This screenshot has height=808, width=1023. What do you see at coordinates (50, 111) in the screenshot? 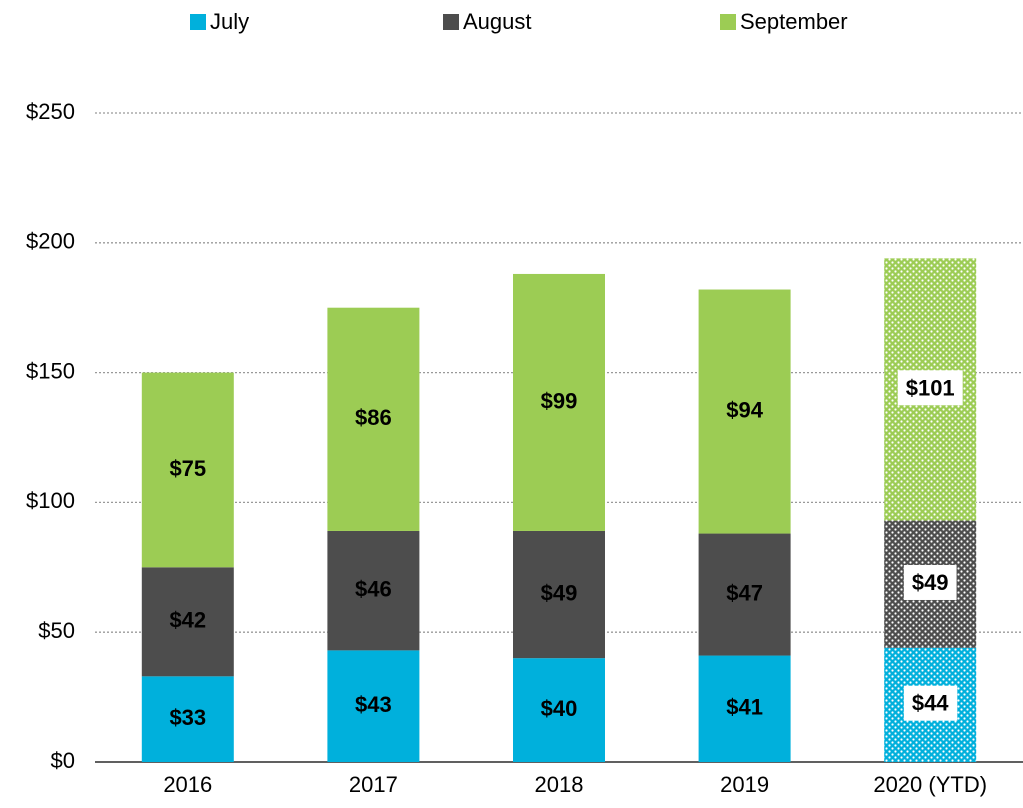
I see `y-tick-label: $250` at bounding box center [50, 111].